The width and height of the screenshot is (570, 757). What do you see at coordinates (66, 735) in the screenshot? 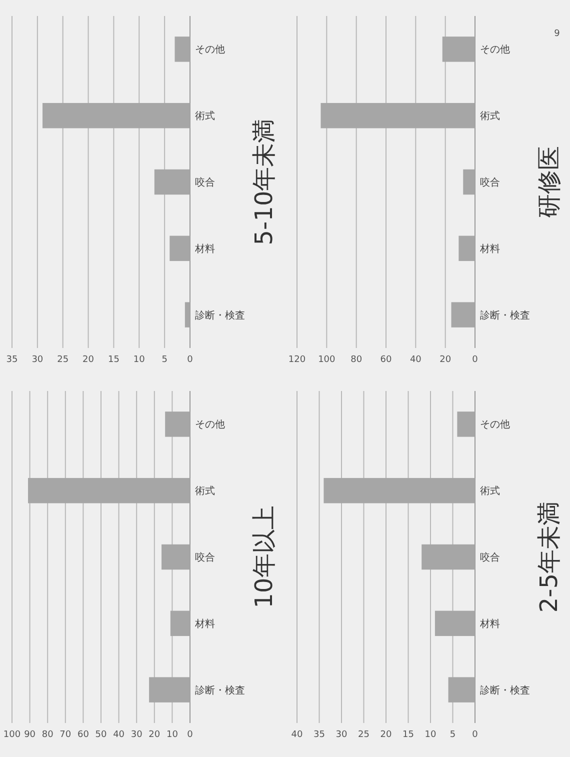
I see `x-tick-label: 70` at bounding box center [66, 735].